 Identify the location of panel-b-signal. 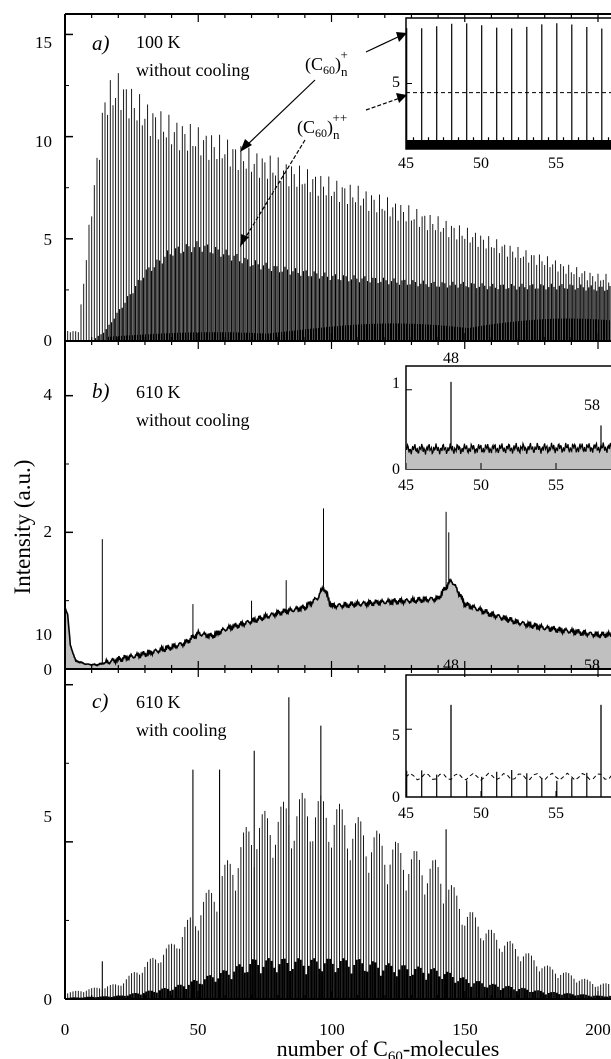
(337, 622).